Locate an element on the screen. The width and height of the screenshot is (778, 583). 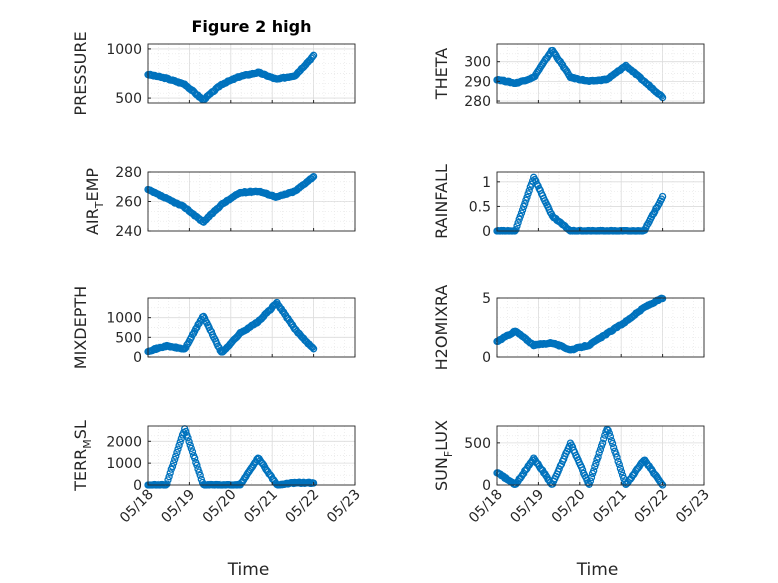
y-axis-label: SUNFLUX is located at coordinates (443, 455).